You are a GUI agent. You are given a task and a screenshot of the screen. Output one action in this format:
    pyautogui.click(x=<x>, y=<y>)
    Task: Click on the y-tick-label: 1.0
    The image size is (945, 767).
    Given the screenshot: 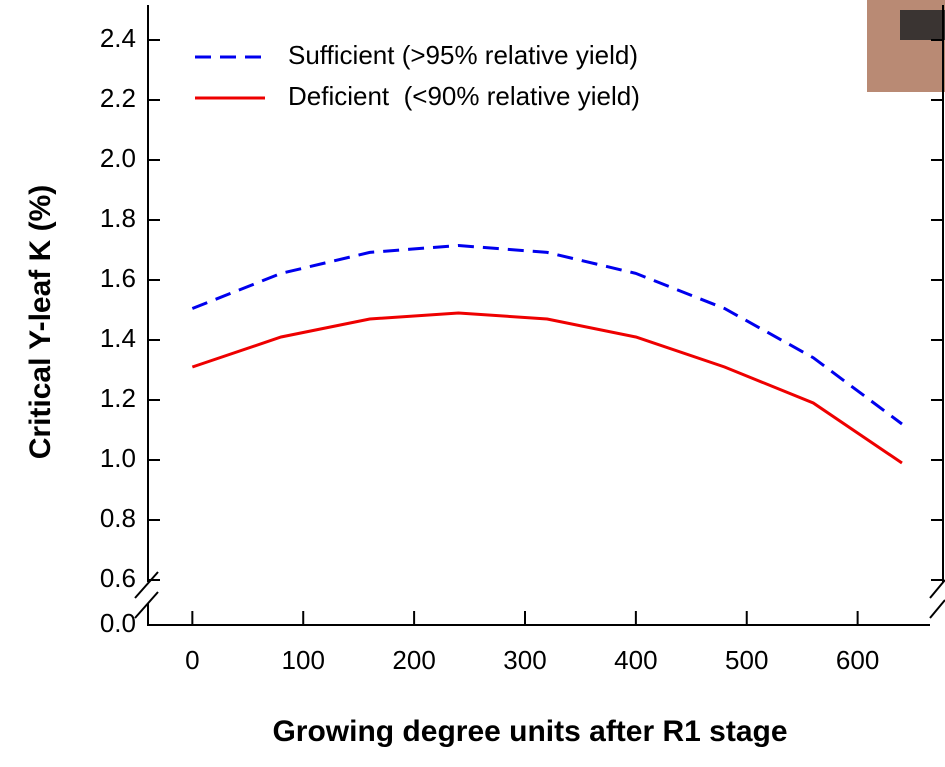 What is the action you would take?
    pyautogui.click(x=118, y=458)
    